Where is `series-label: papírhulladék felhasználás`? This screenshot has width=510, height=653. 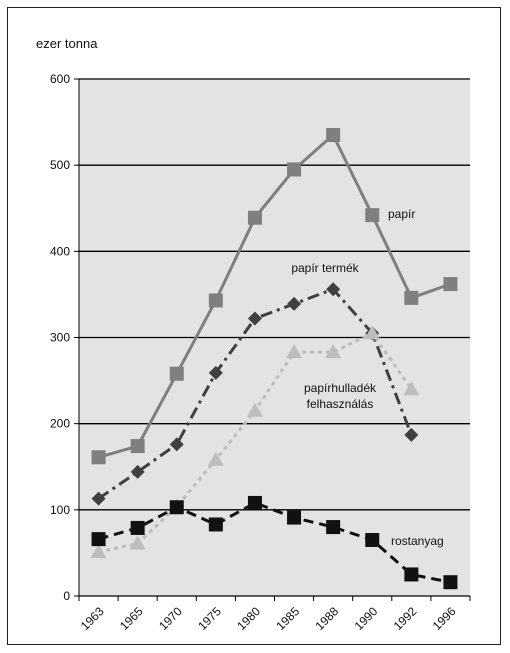
series-label: papírhulladék felhasználás is located at coordinates (340, 396).